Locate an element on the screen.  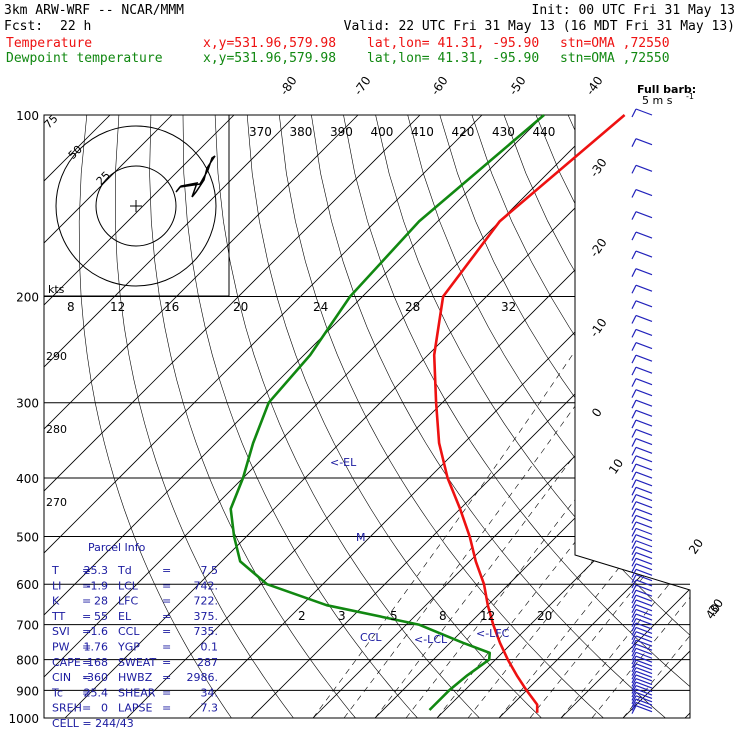
temperature-legend: Temperature is located at coordinates (49, 43).